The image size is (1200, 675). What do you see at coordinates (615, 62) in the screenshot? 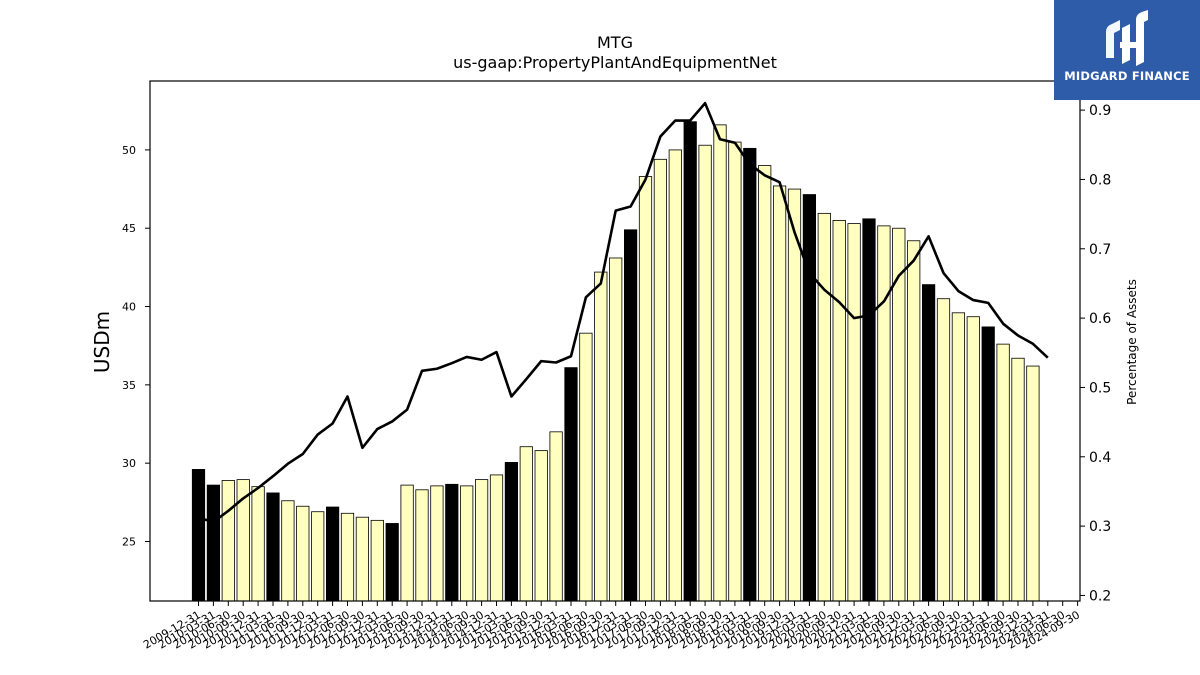
I see `chart-subtitle: us-gaap:PropertyPlantAndEquipmentNet` at bounding box center [615, 62].